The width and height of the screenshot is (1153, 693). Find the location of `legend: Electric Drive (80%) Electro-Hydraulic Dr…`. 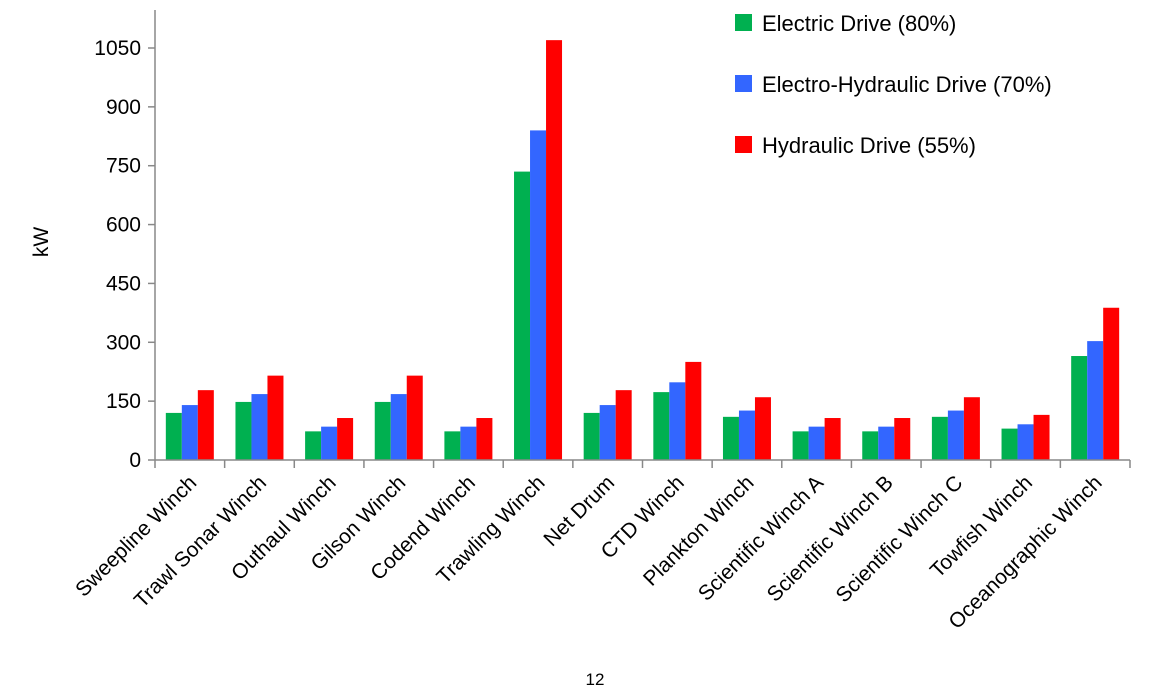

legend: Electric Drive (80%) Electro-Hydraulic Dr… is located at coordinates (893, 84).